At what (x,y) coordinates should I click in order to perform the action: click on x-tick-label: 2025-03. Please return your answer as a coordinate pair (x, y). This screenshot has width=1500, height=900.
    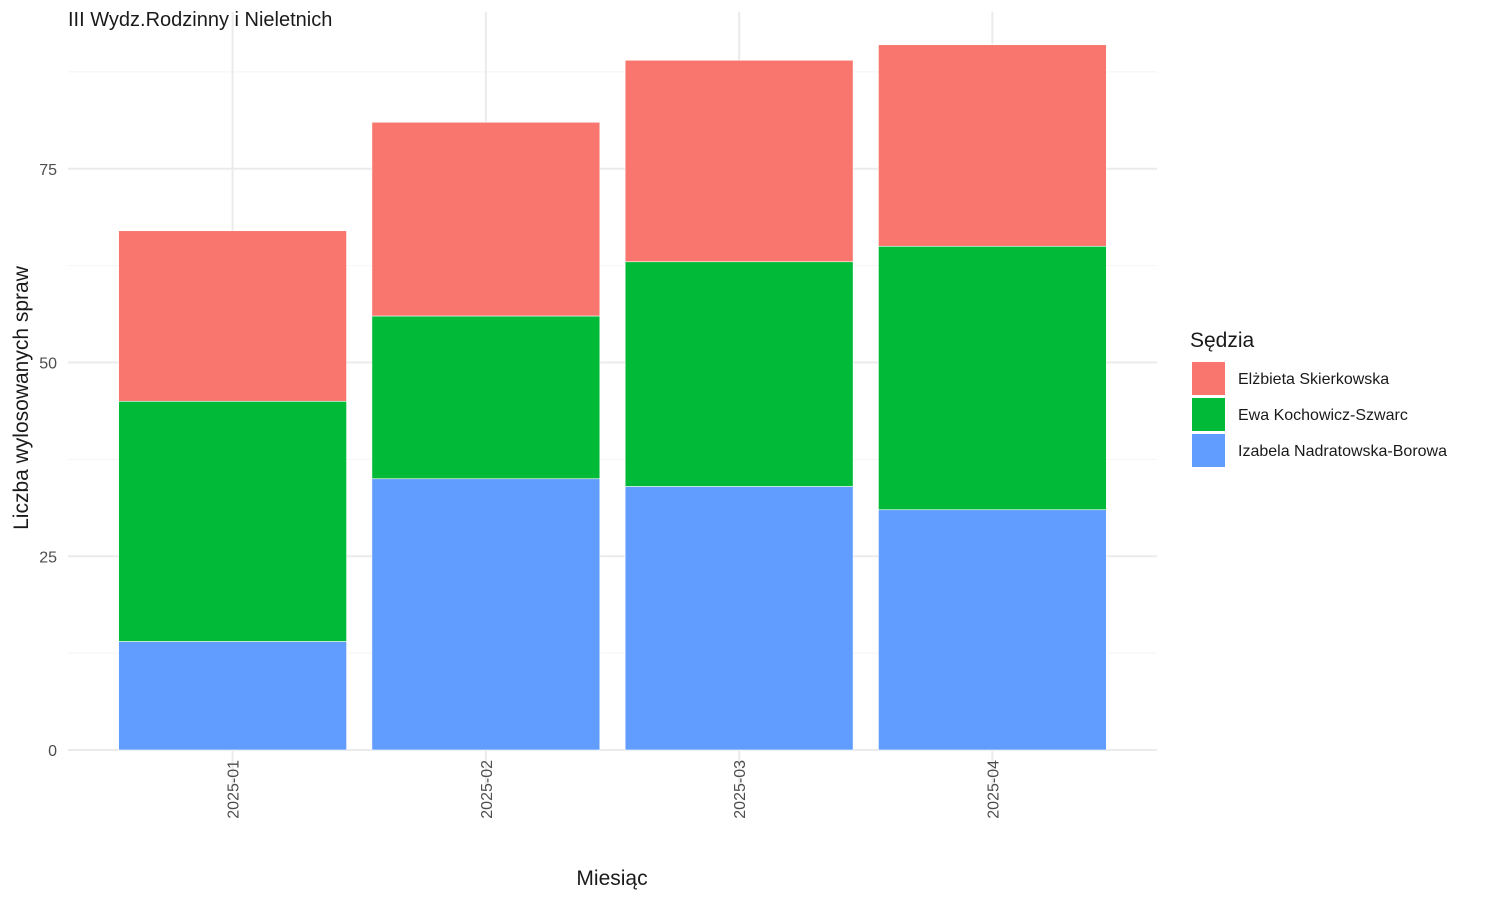
    Looking at the image, I should click on (740, 789).